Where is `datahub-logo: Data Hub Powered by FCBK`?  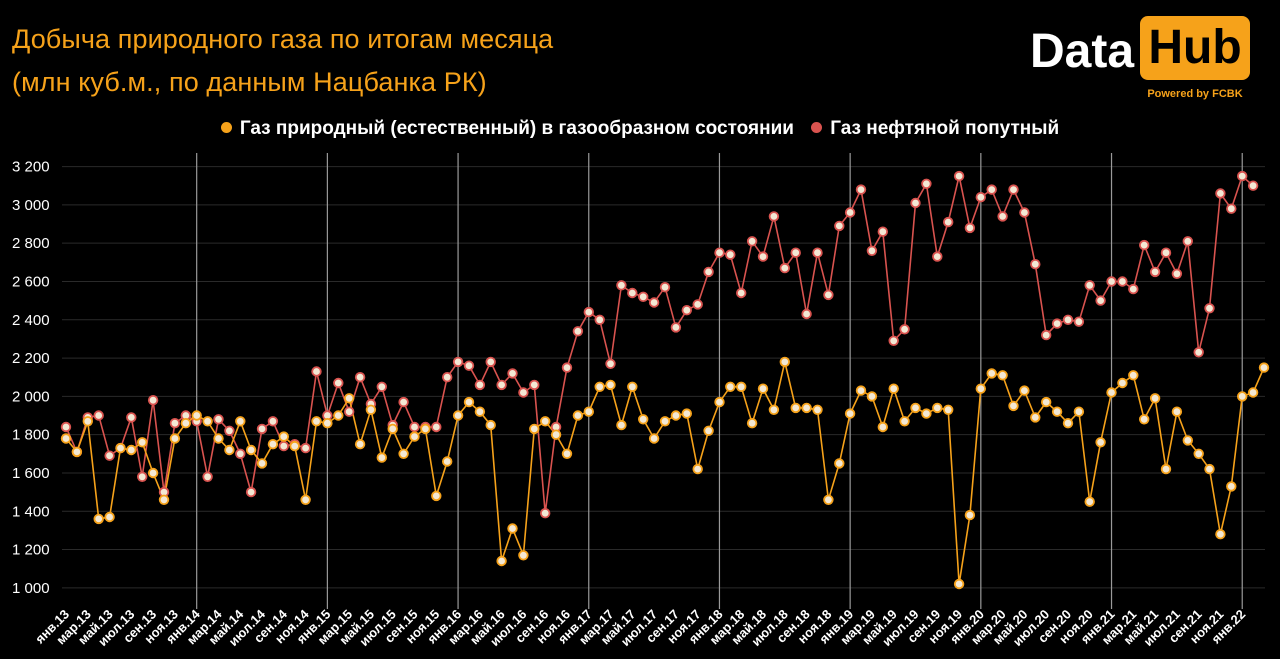 datahub-logo: Data Hub Powered by FCBK is located at coordinates (1141, 59).